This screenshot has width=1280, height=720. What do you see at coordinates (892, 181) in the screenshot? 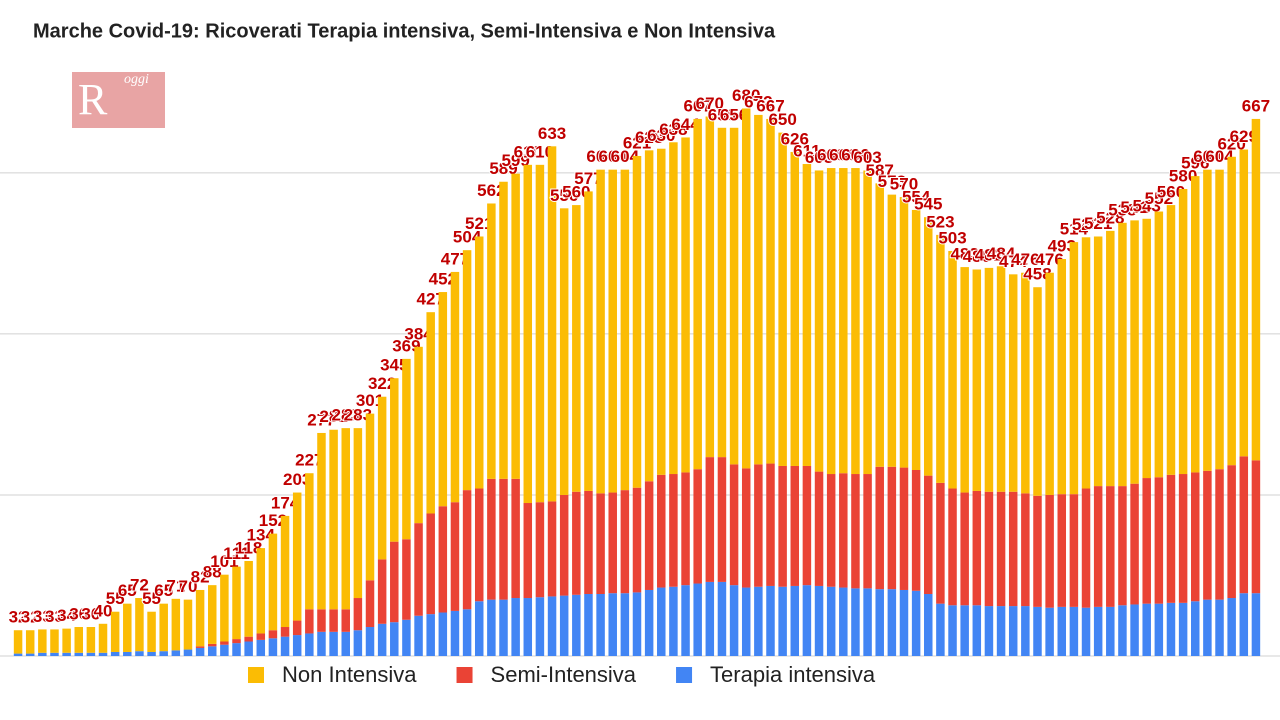
I see `total-label: 573` at bounding box center [892, 181].